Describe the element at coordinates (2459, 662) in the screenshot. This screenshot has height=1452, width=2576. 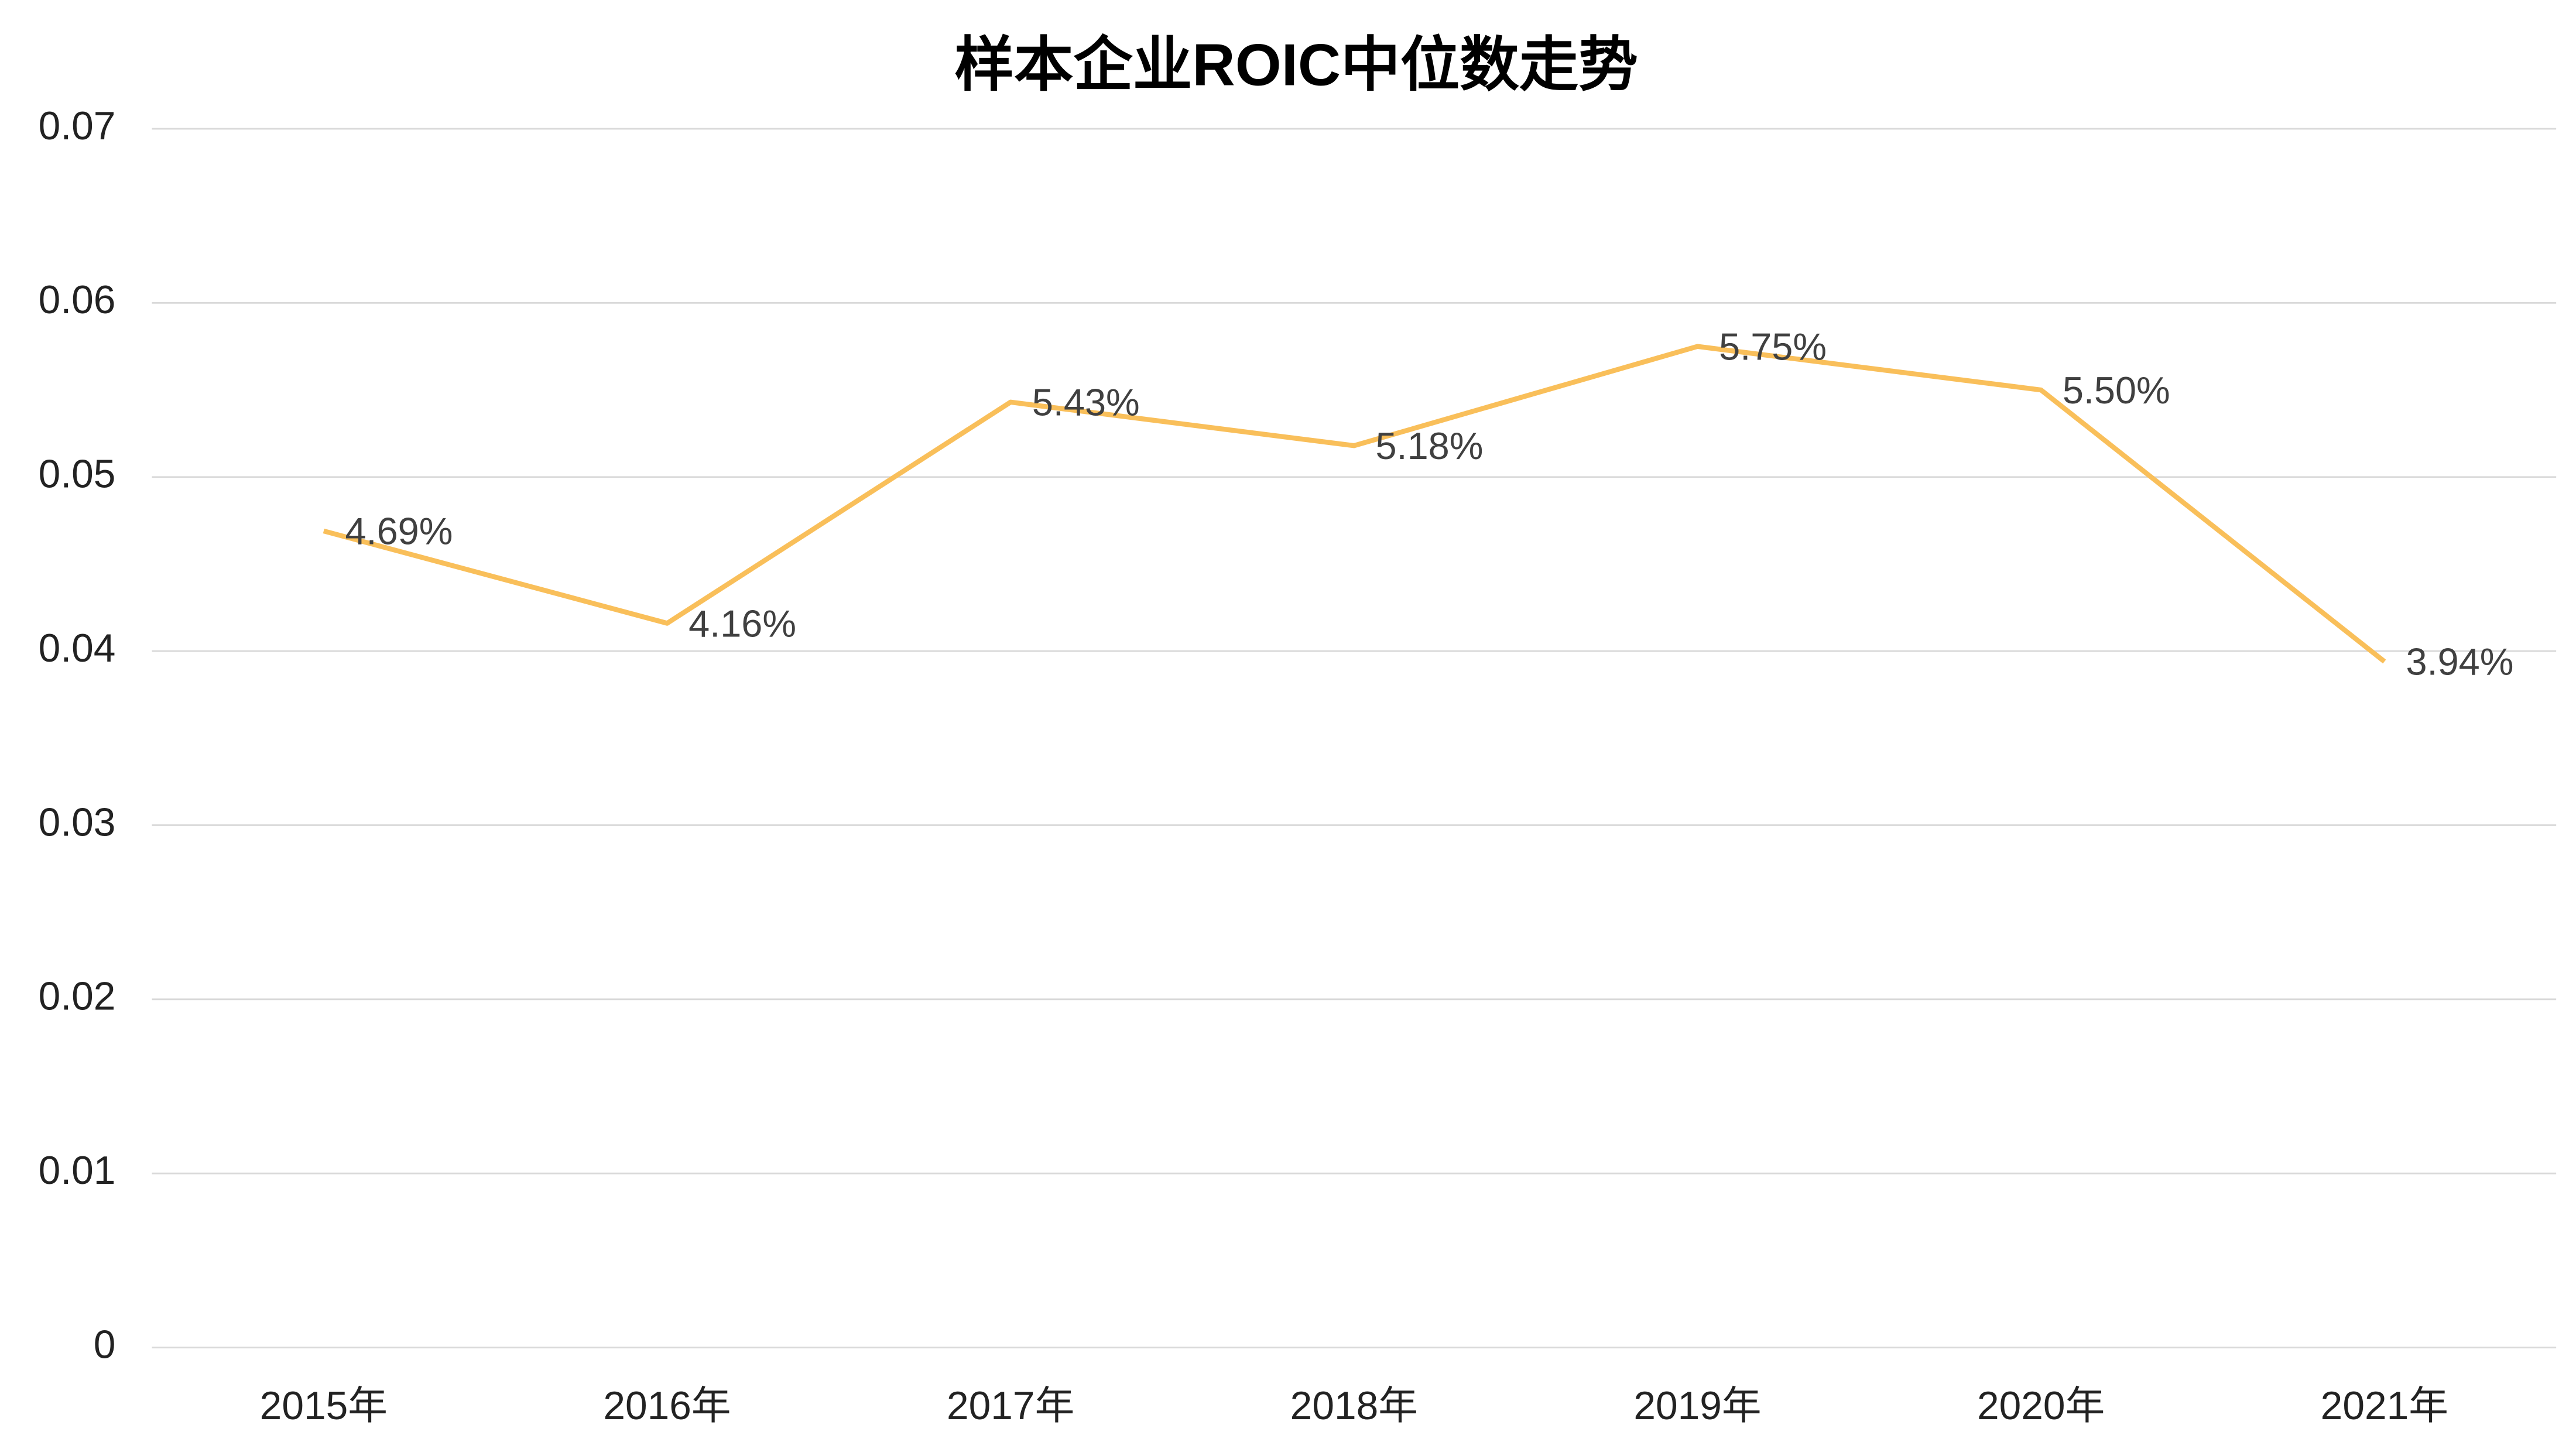
I see `data-label: 3.94%` at that location.